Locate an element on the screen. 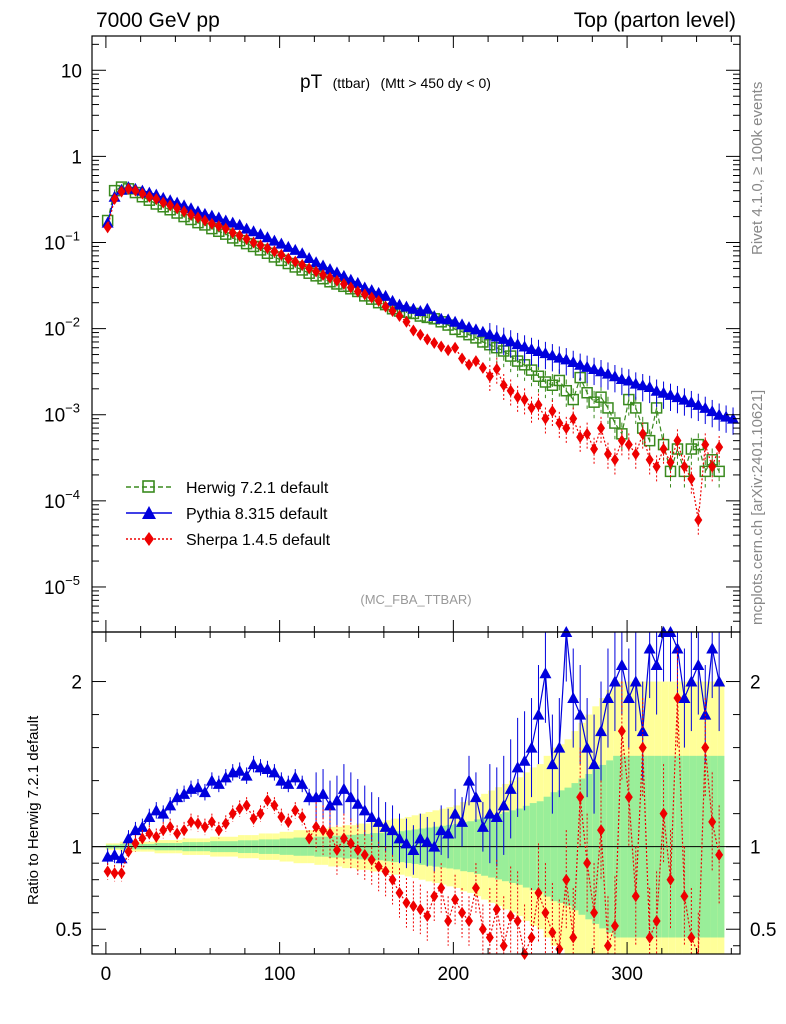 This screenshot has width=786, height=1024. ratio-y-tick-label: 2 is located at coordinates (76, 683).